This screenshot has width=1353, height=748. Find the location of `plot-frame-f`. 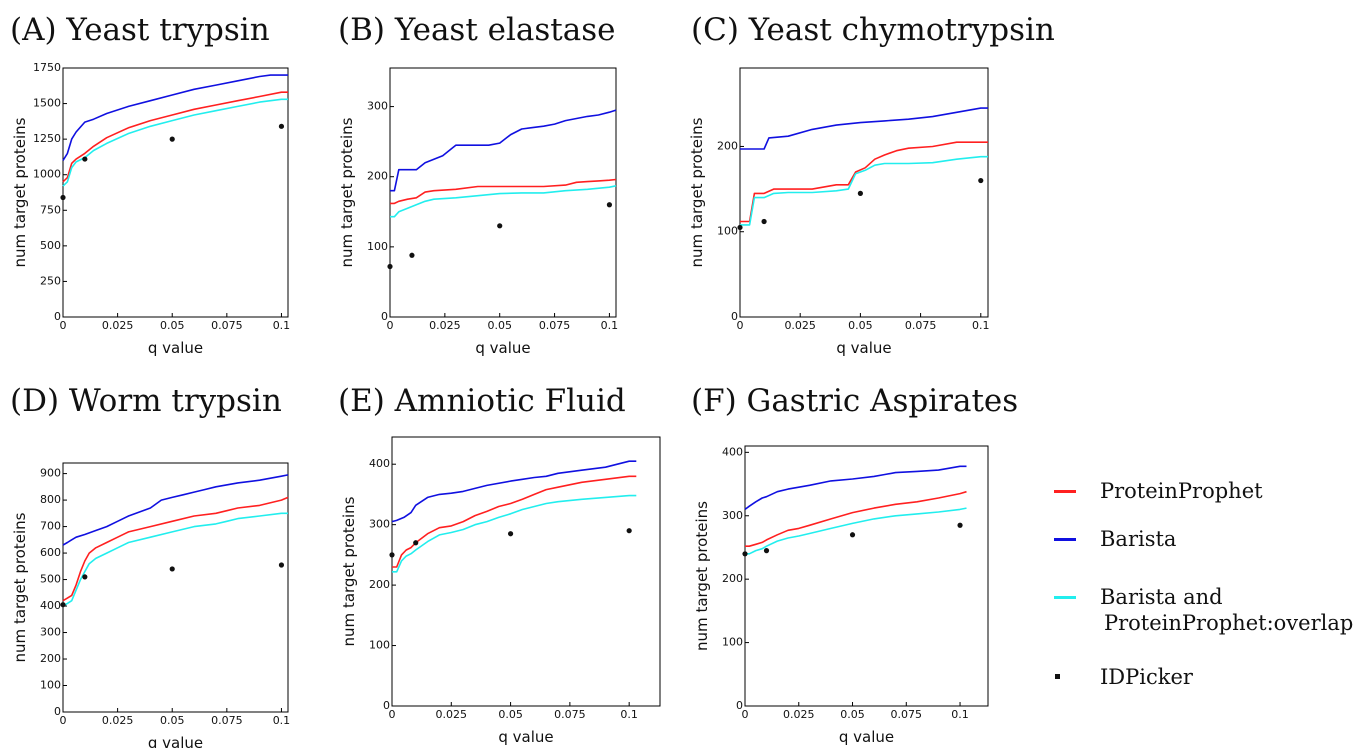

plot-frame-f is located at coordinates (866, 576).